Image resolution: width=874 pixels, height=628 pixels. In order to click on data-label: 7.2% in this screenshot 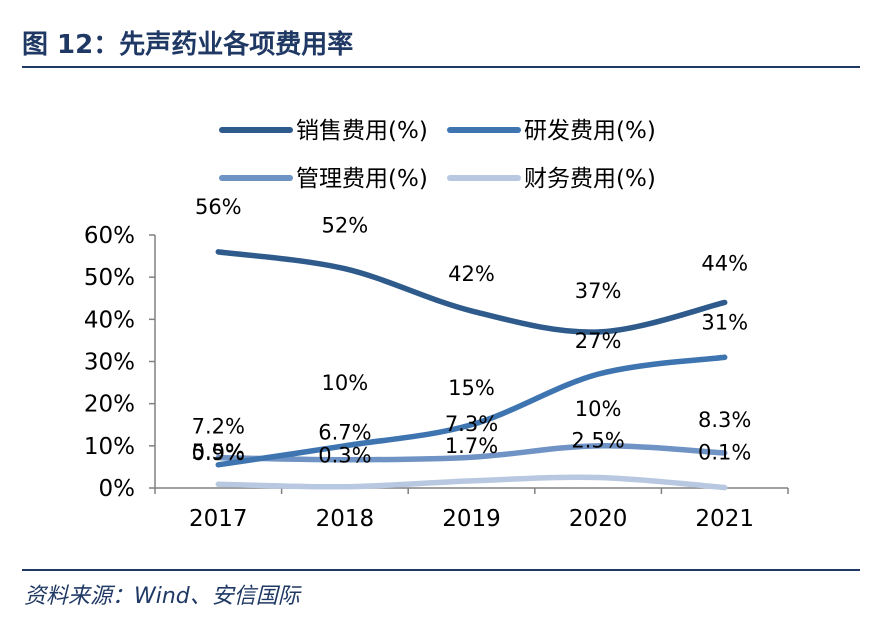, I will do `click(218, 427)`.